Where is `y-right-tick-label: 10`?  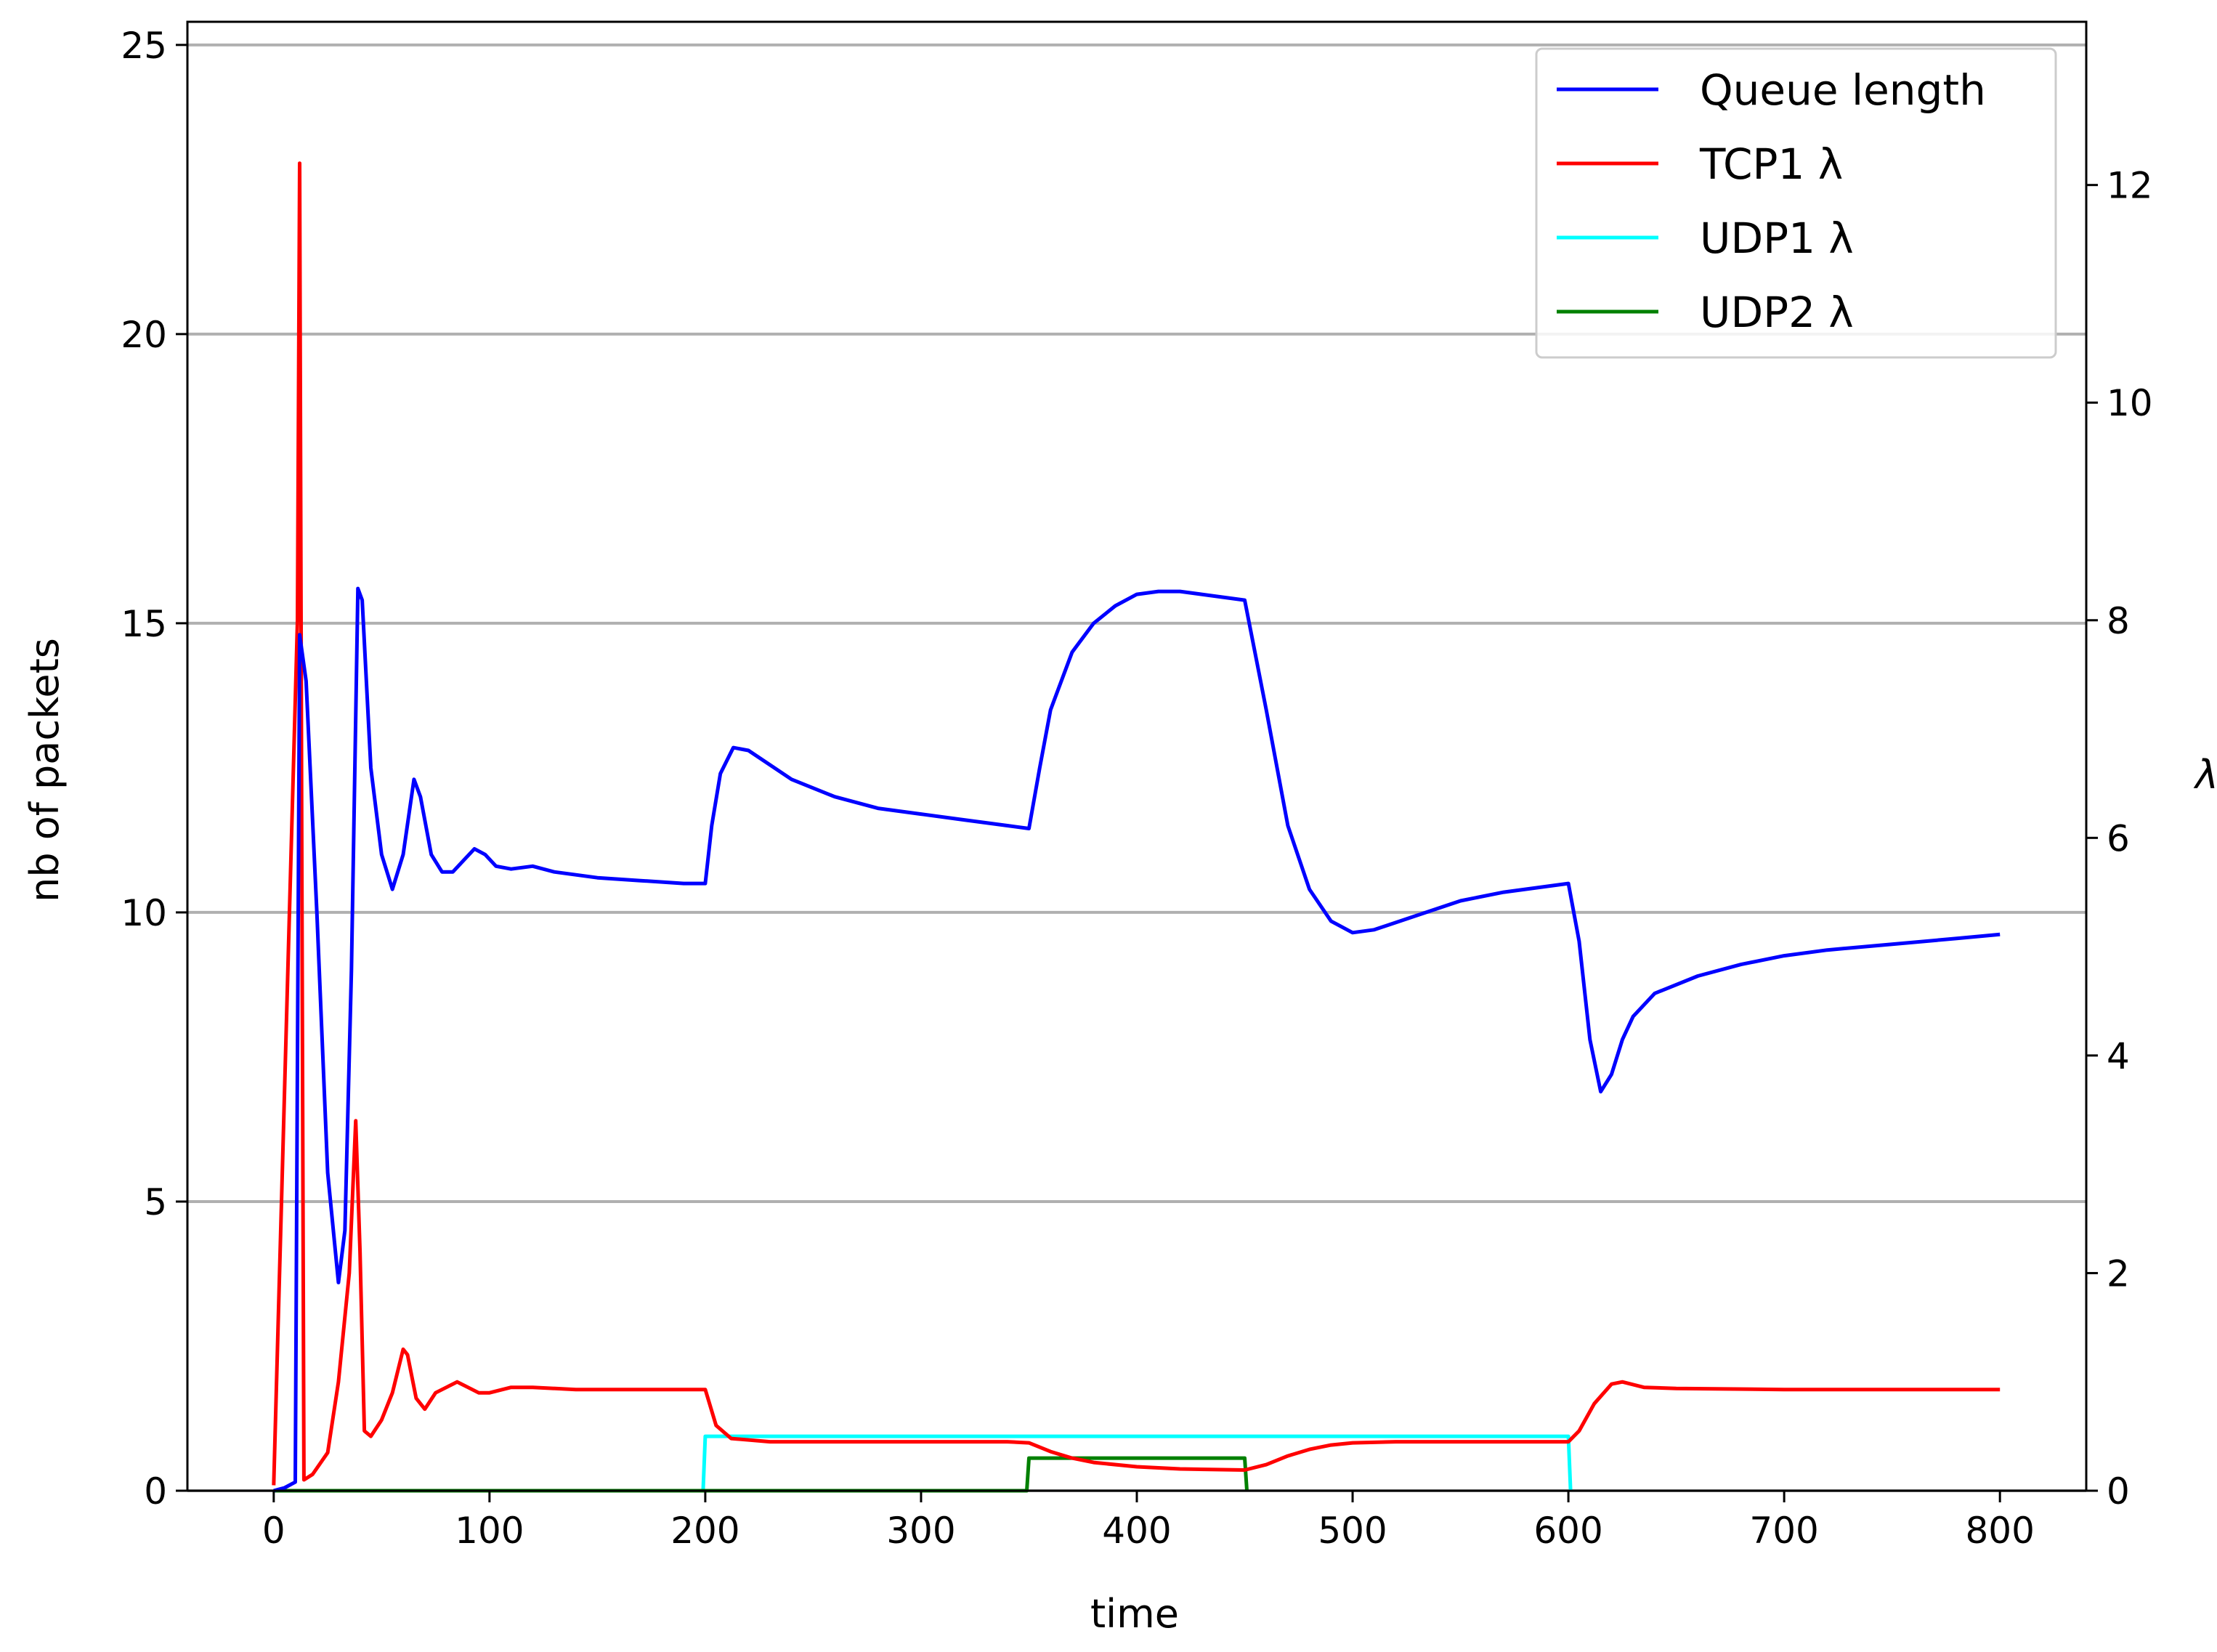
y-right-tick-label: 10 is located at coordinates (2130, 403).